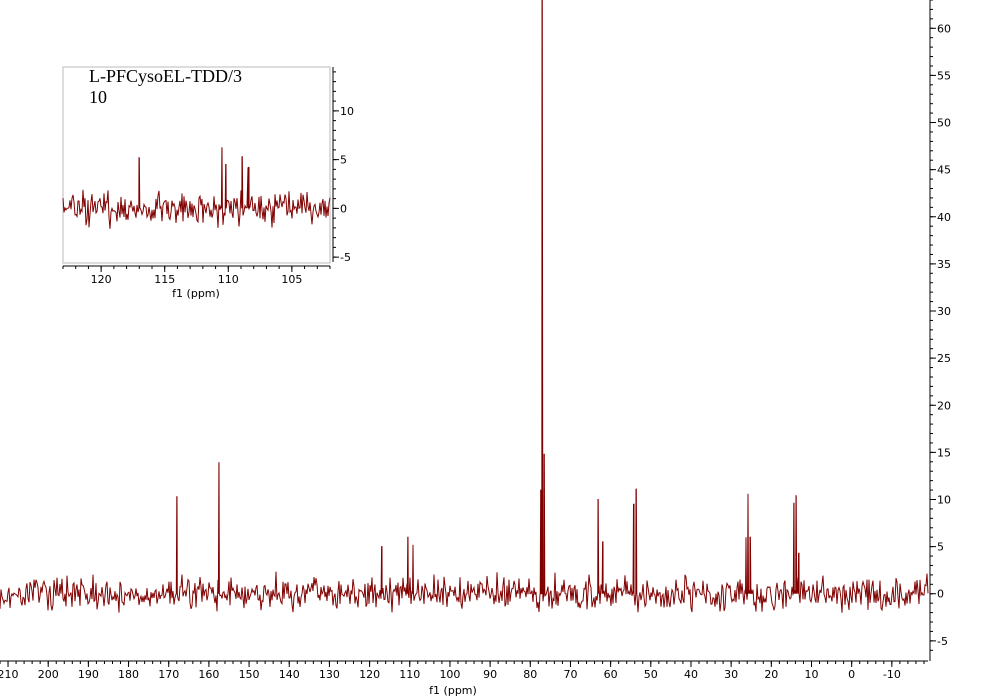 The image size is (993, 696). What do you see at coordinates (164, 279) in the screenshot?
I see `inset-x-tick-label: 115` at bounding box center [164, 279].